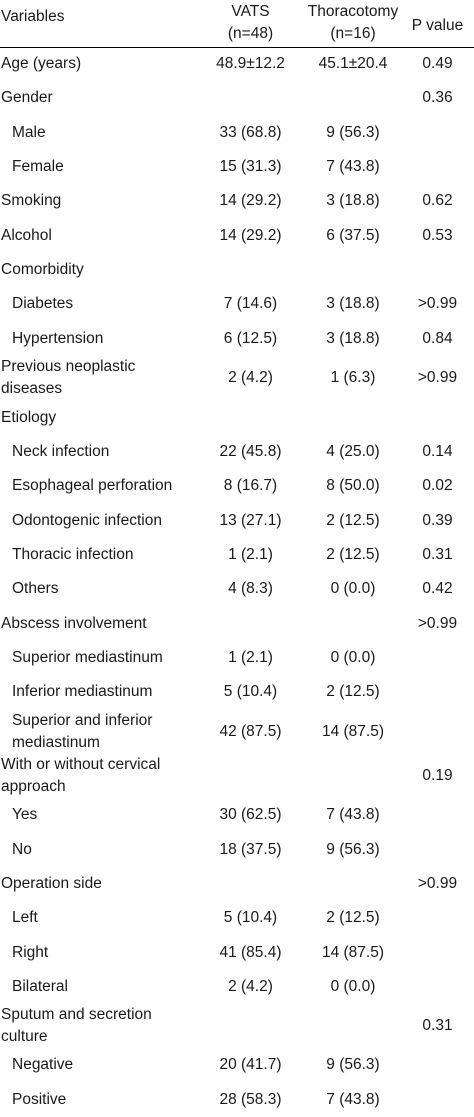 This screenshot has width=474, height=1117. What do you see at coordinates (43, 1065) in the screenshot?
I see `row-label: Negative` at bounding box center [43, 1065].